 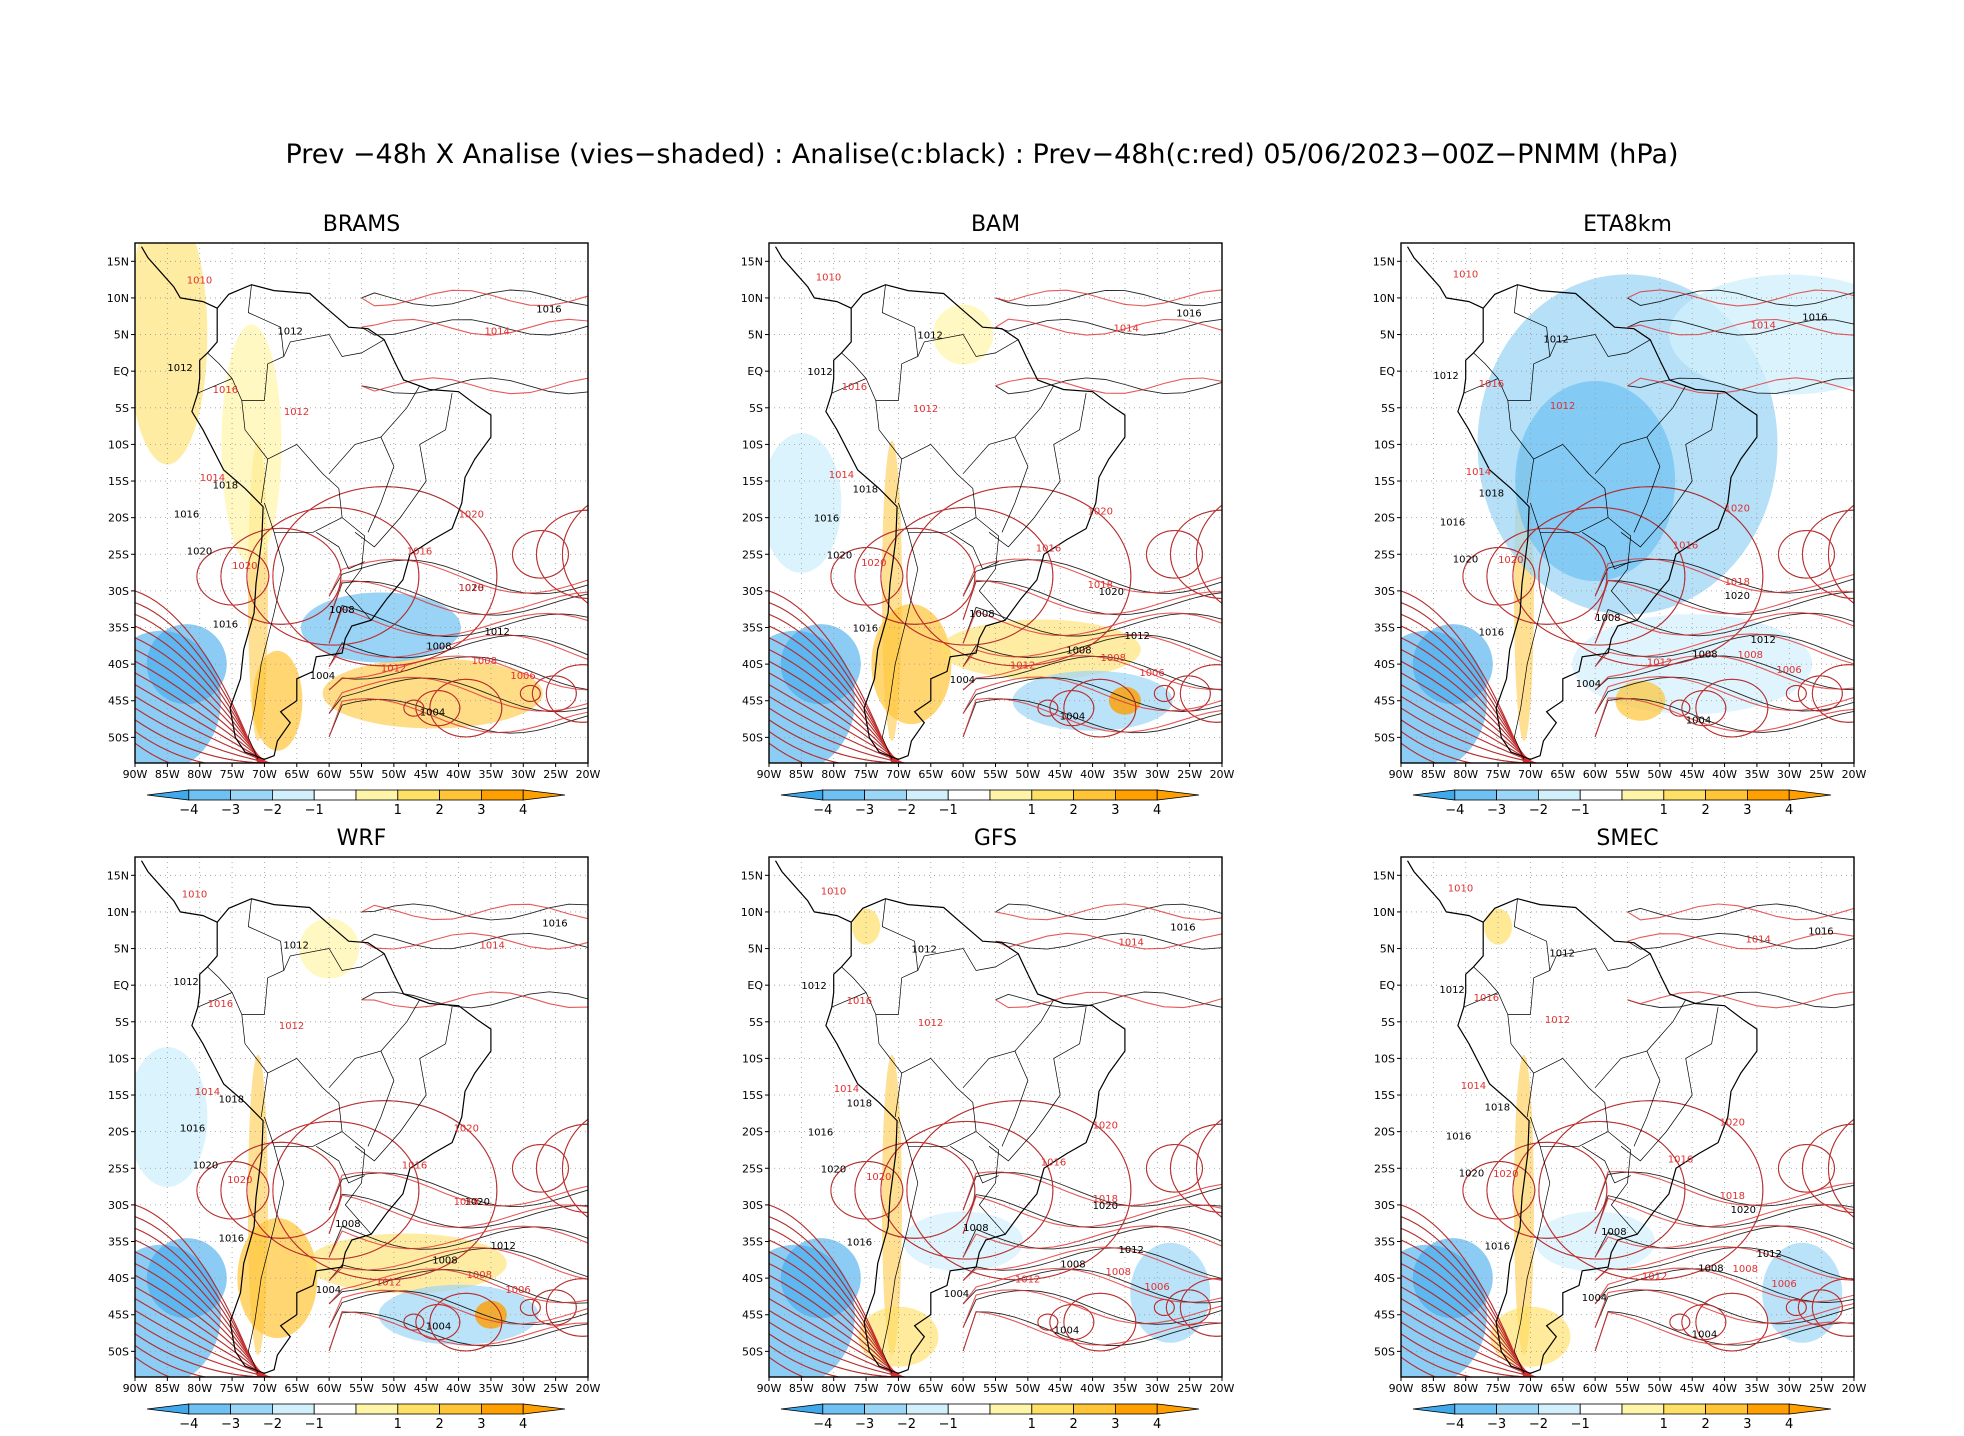 I want to click on analysis-contour-label: 1004, so click(x=432, y=712).